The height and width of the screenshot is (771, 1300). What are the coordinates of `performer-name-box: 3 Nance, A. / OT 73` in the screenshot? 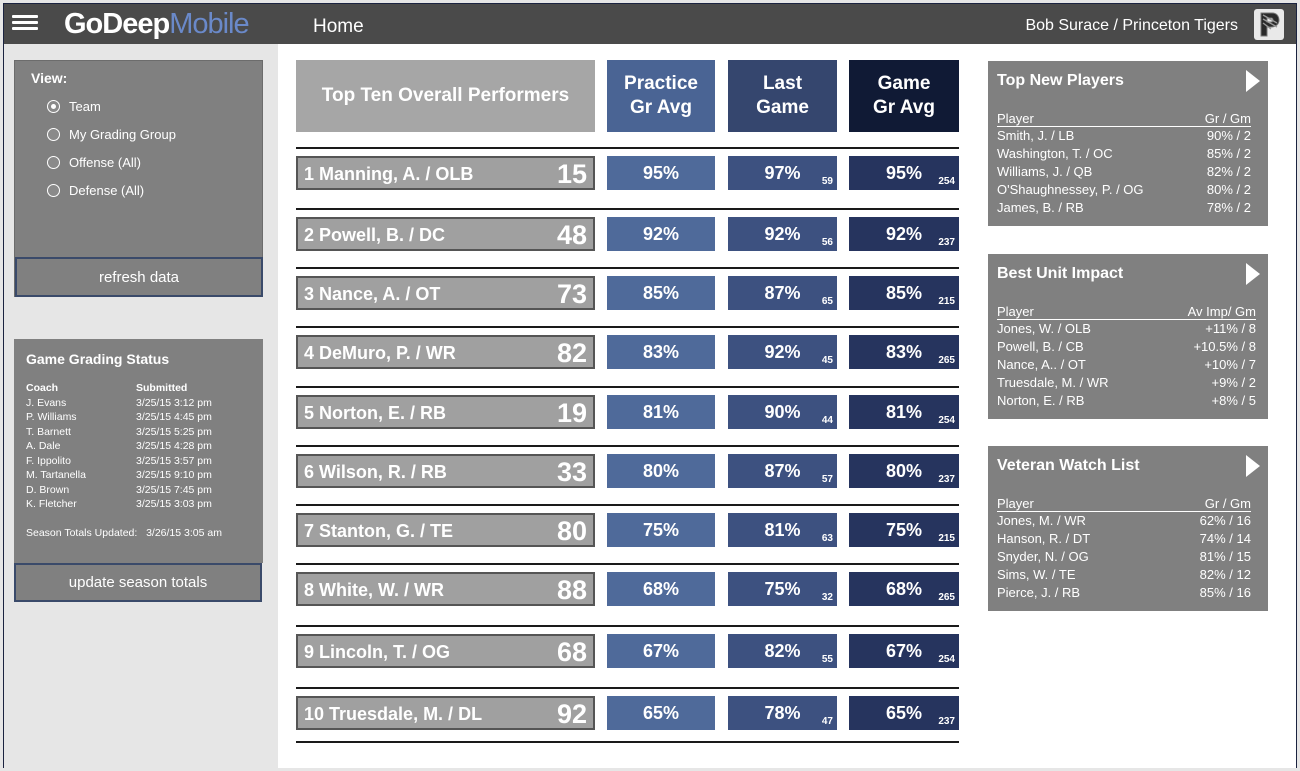 It's located at (445, 293).